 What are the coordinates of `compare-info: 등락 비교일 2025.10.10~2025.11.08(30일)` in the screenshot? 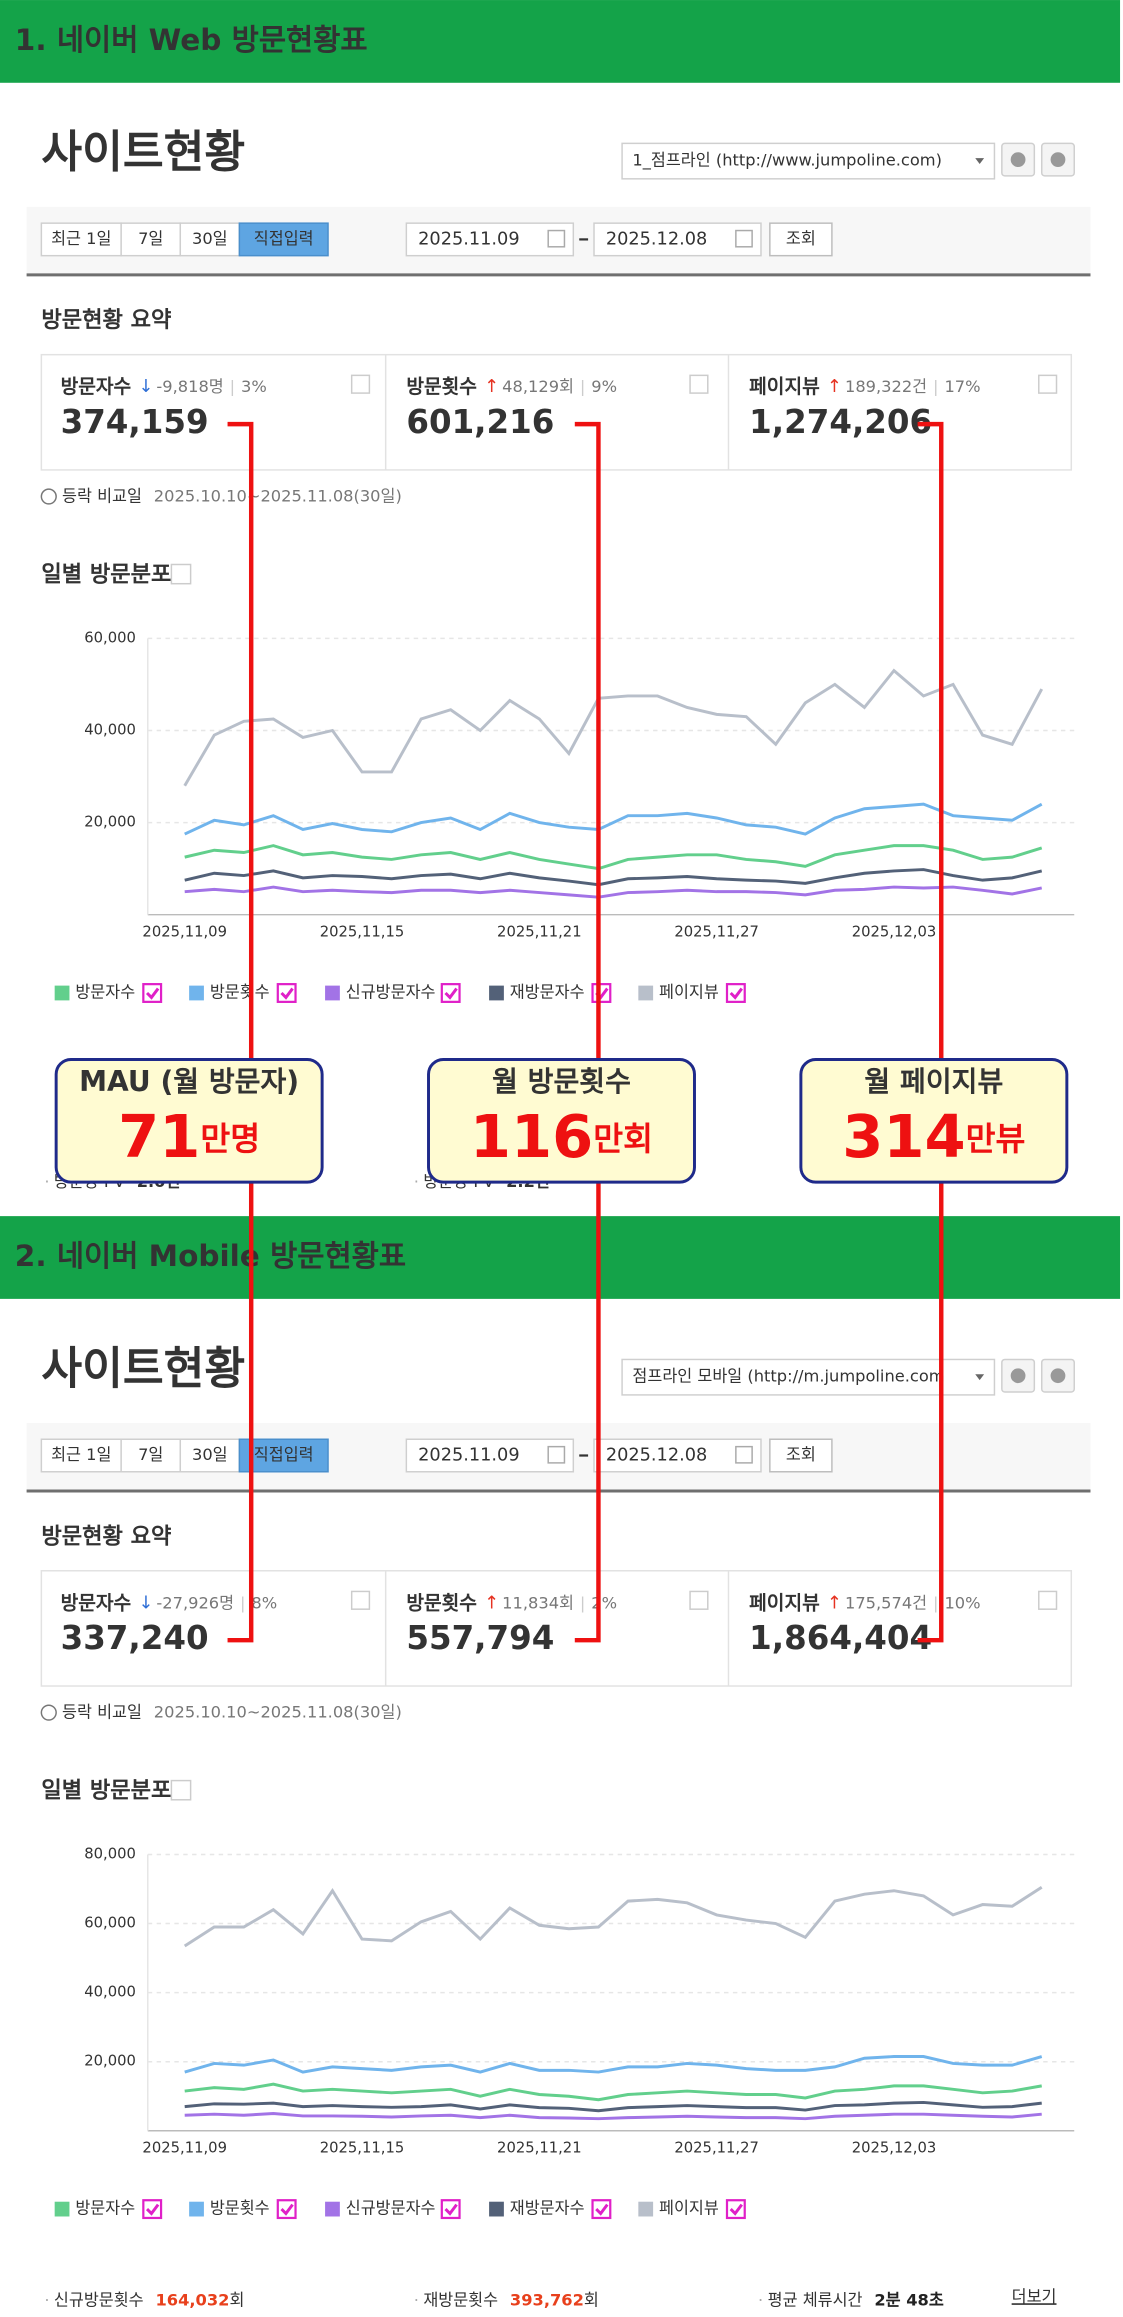 It's located at (232, 495).